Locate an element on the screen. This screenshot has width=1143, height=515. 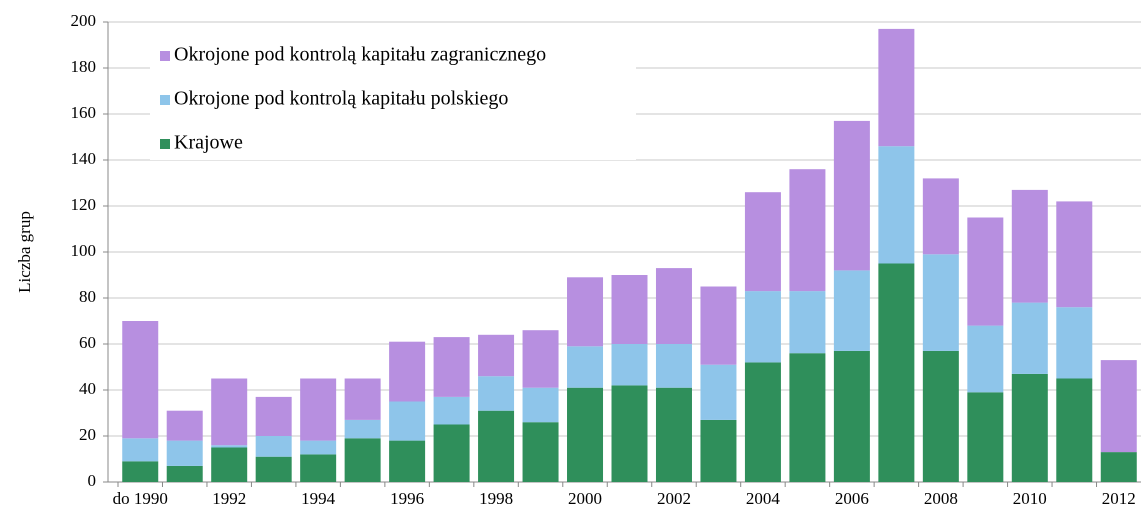
y-tick-label: 100 is located at coordinates (84, 250).